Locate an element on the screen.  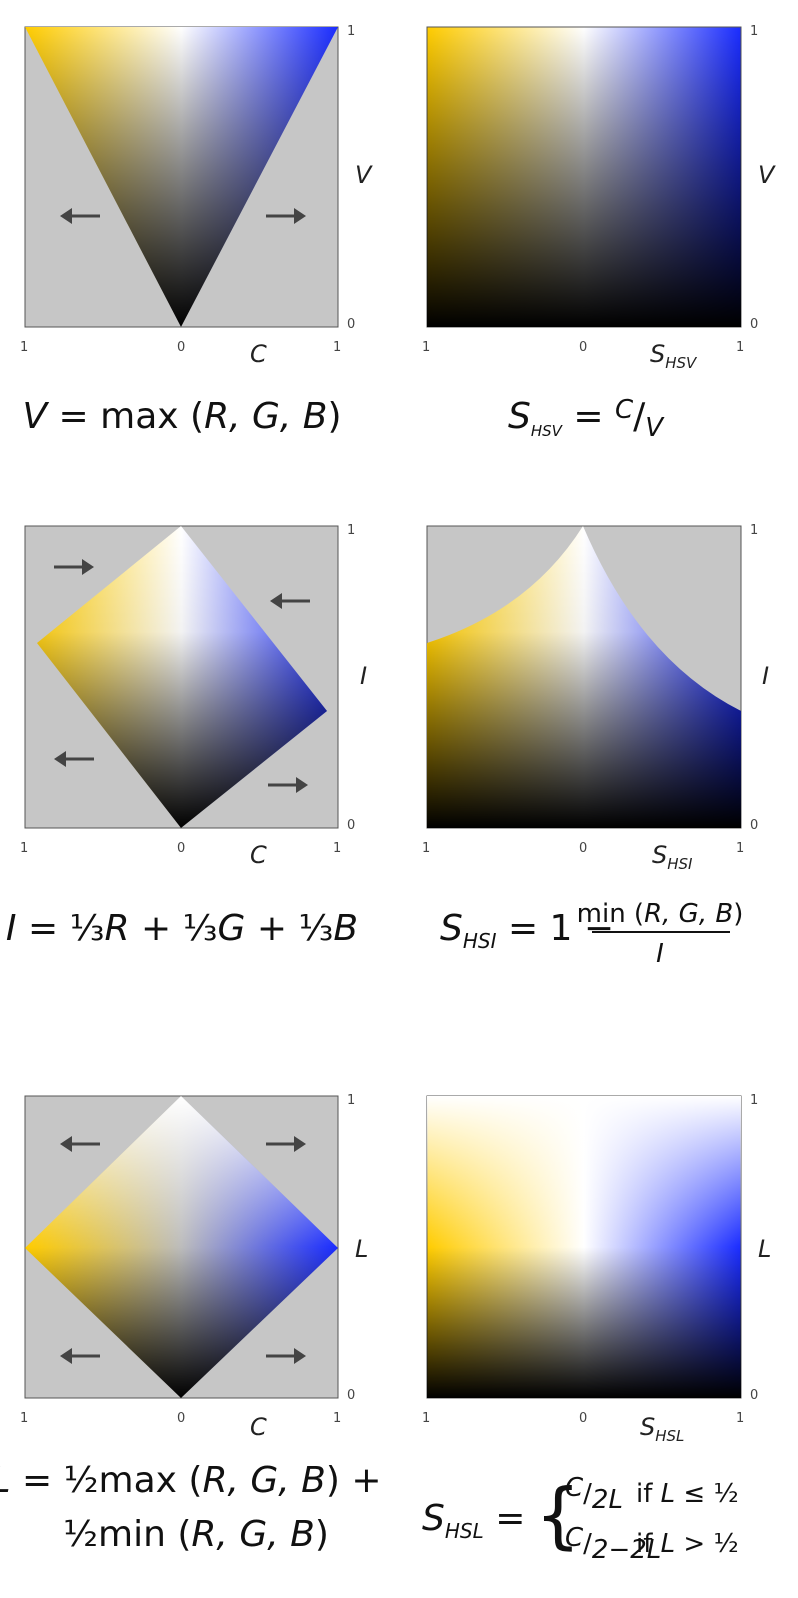
x-axis-label: SHSL is located at coordinates (662, 1429).